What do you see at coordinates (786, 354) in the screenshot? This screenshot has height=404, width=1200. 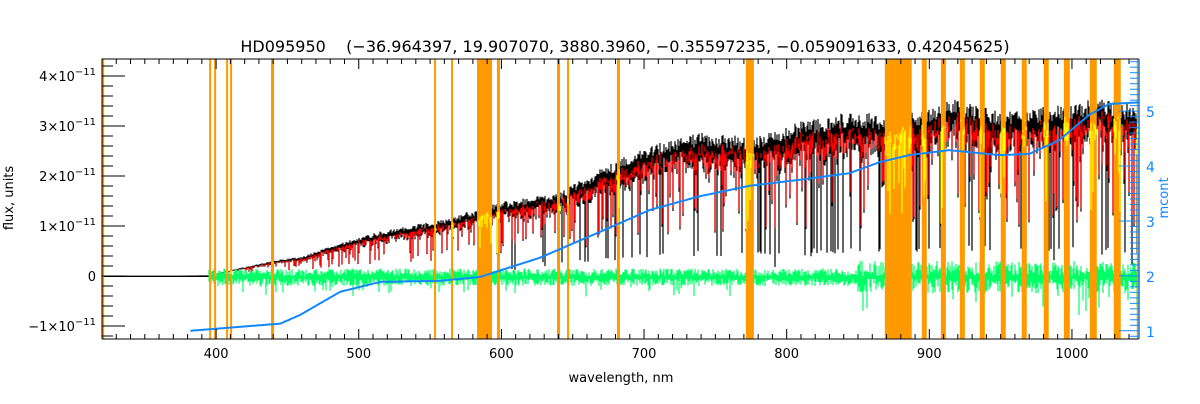 I see `x-tick-label: 800` at bounding box center [786, 354].